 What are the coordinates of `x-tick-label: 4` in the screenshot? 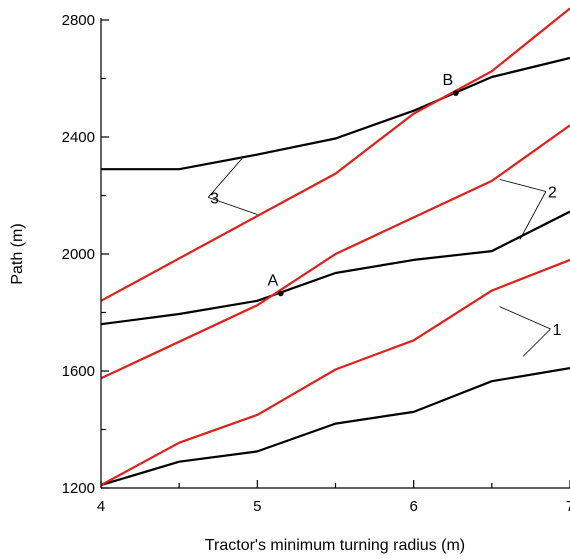 It's located at (101, 506).